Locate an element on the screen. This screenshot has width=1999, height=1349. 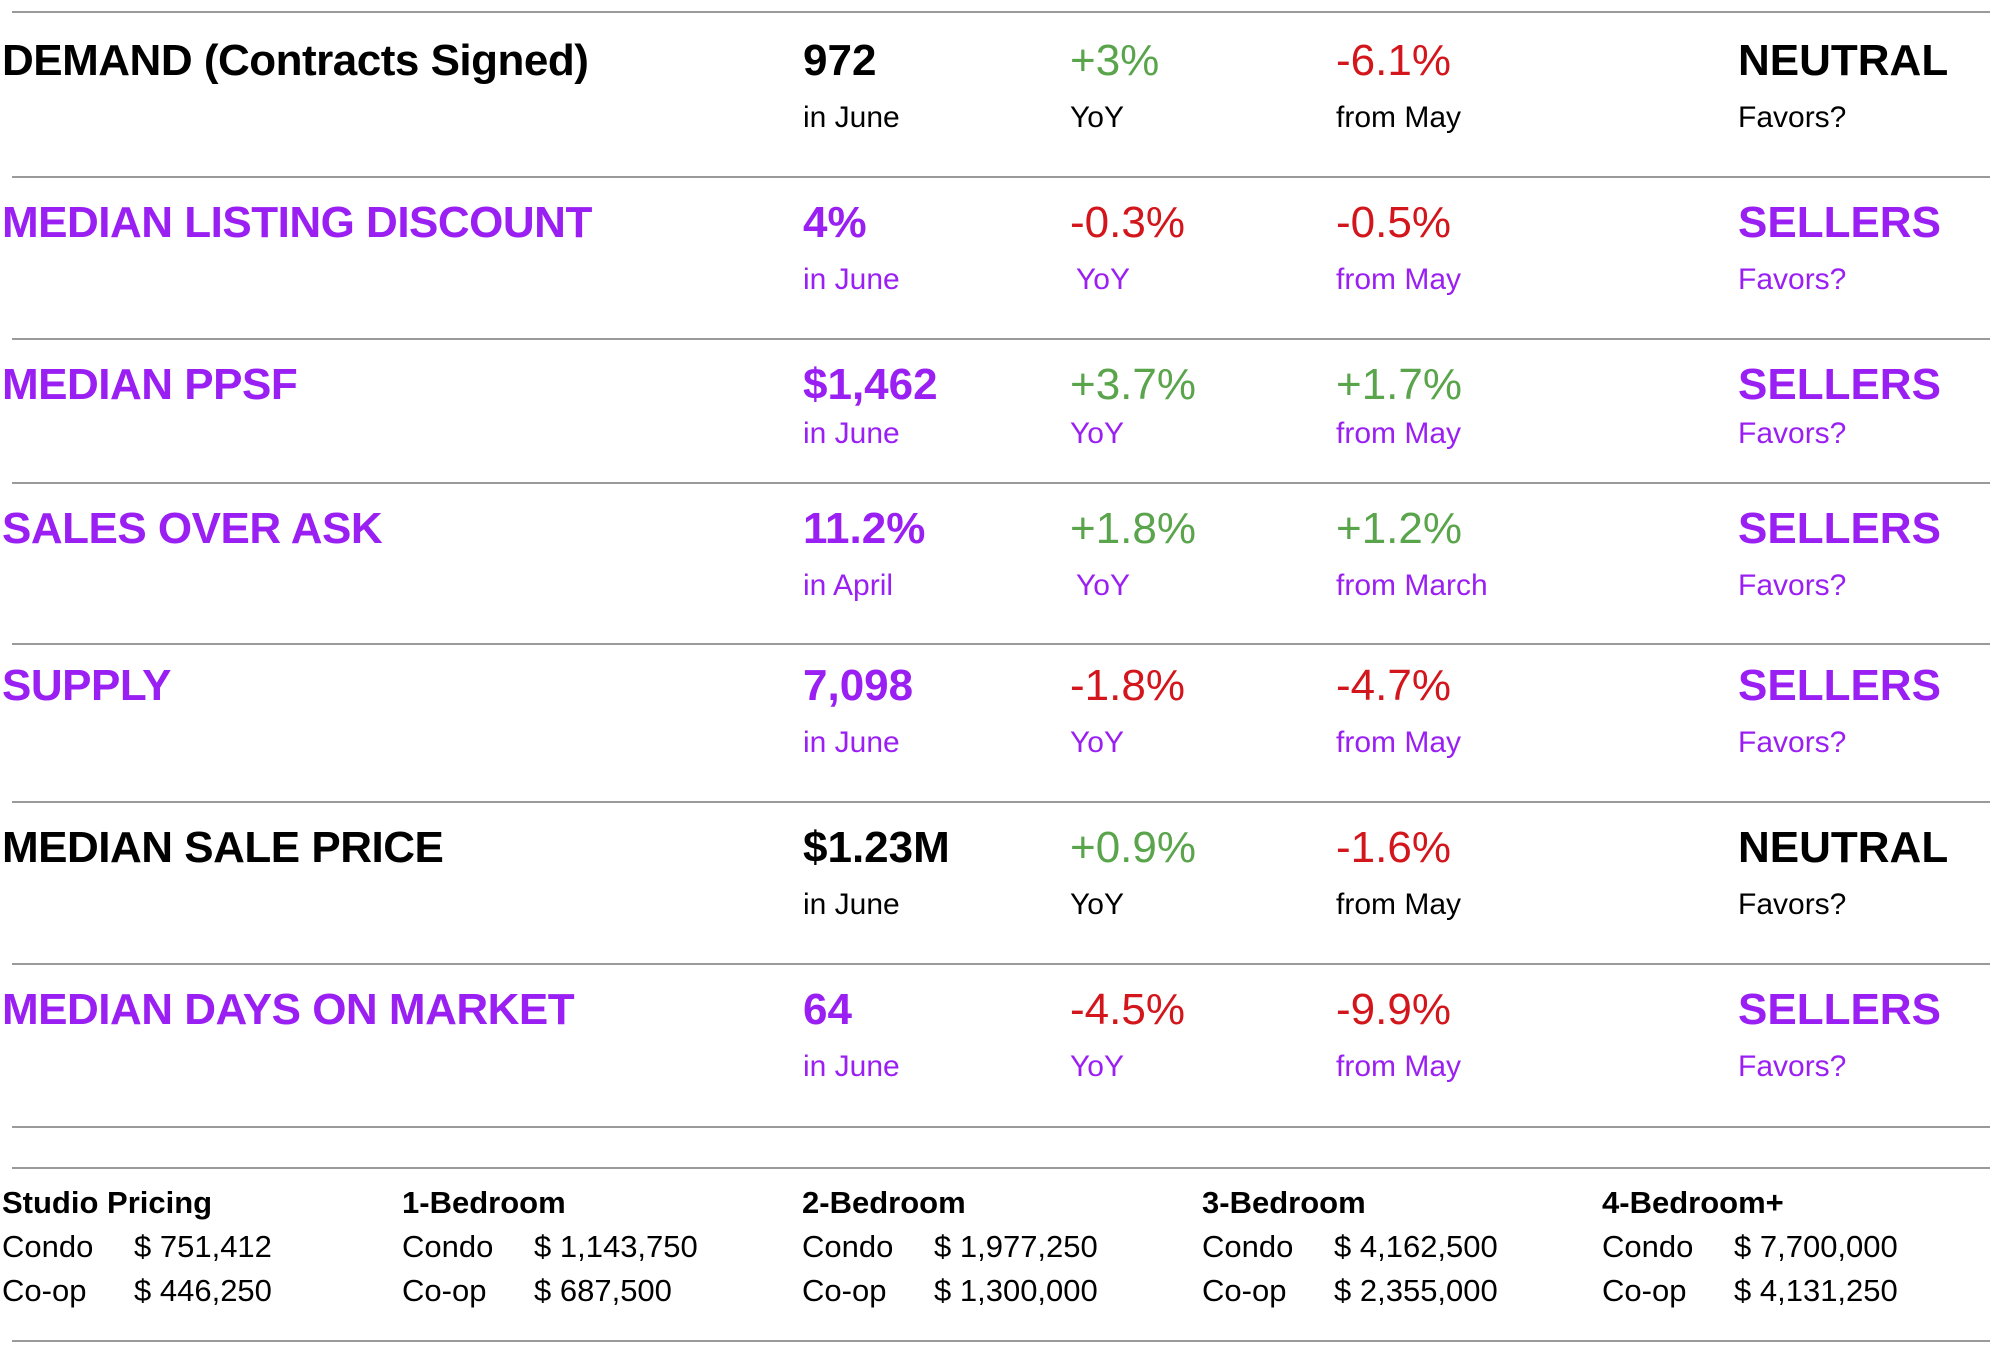
metric-yoy: +0.9% is located at coordinates (1133, 847).